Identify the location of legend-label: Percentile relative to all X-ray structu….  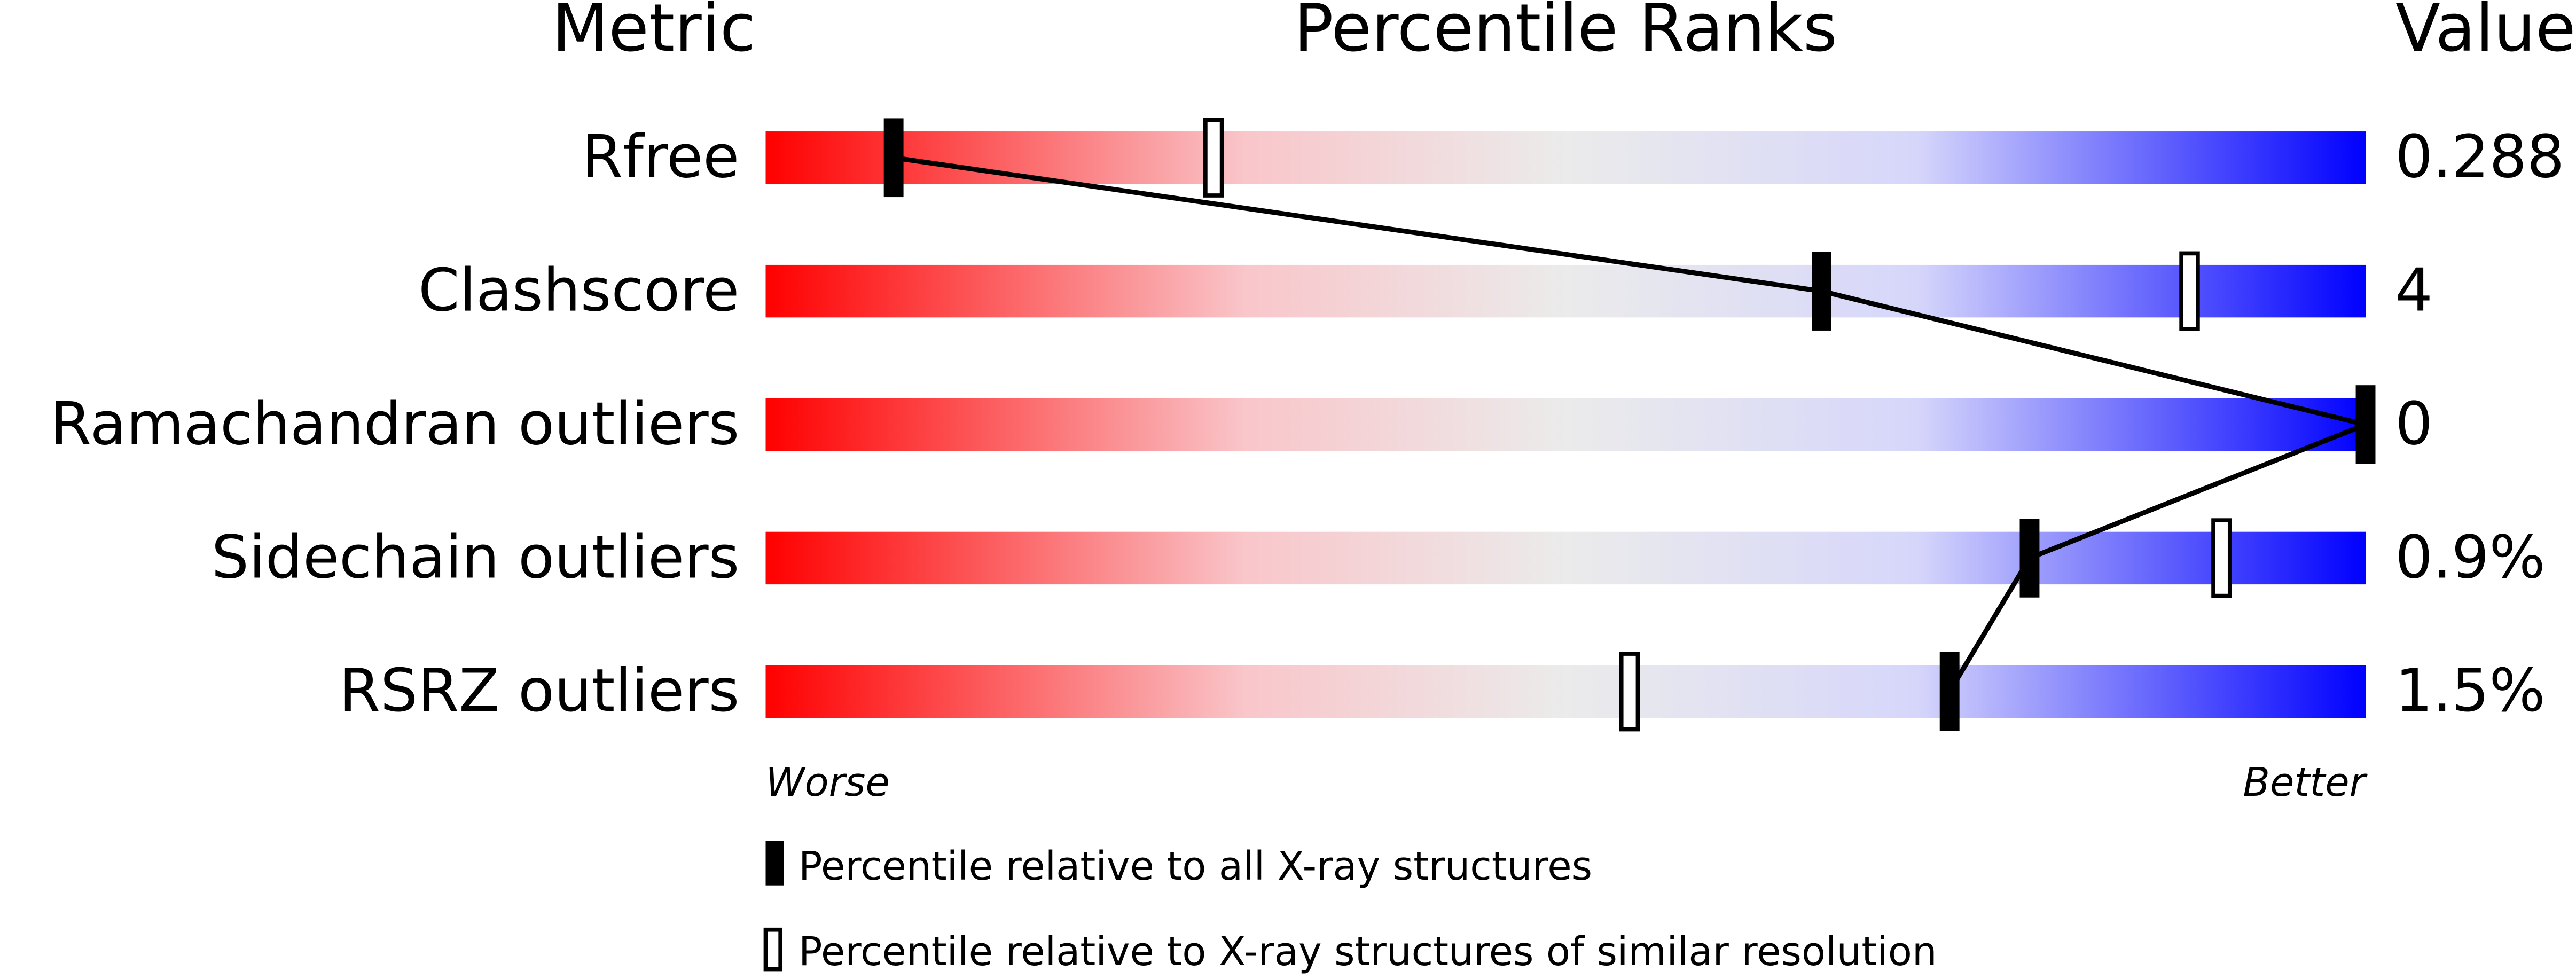
(1195, 866).